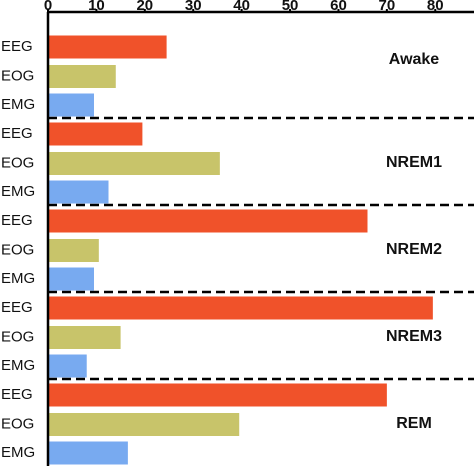 The width and height of the screenshot is (474, 474). What do you see at coordinates (435, 7) in the screenshot?
I see `x-tick-label: 80` at bounding box center [435, 7].